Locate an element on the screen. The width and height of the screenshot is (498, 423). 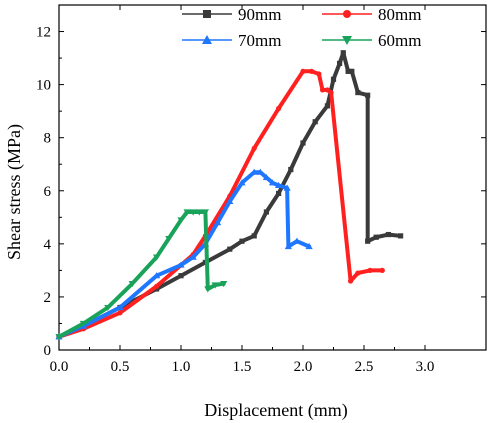
legend-entry-70mm: 70mm is located at coordinates (231, 40).